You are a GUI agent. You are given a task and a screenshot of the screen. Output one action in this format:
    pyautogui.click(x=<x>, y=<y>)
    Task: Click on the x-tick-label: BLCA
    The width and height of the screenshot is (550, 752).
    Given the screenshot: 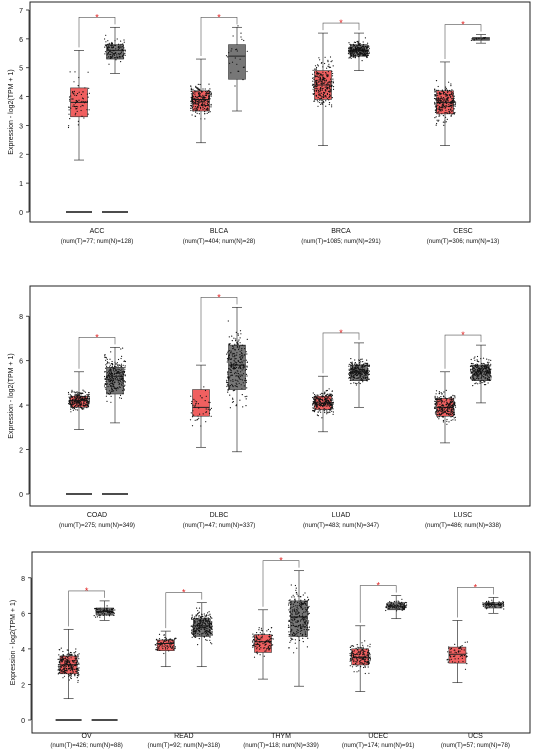 What is the action you would take?
    pyautogui.click(x=219, y=231)
    